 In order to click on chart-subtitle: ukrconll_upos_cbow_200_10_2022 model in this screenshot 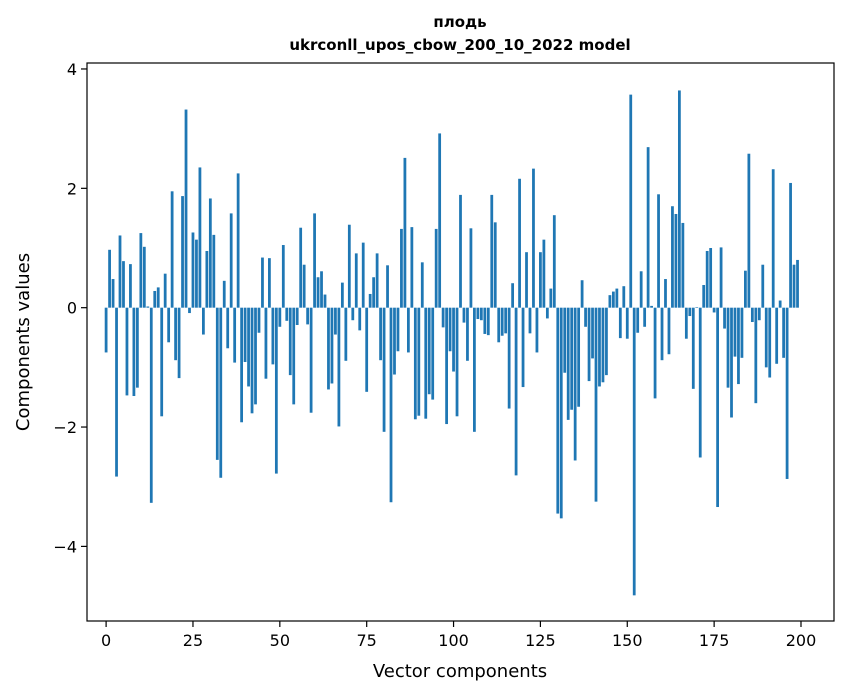, I will do `click(459, 45)`.